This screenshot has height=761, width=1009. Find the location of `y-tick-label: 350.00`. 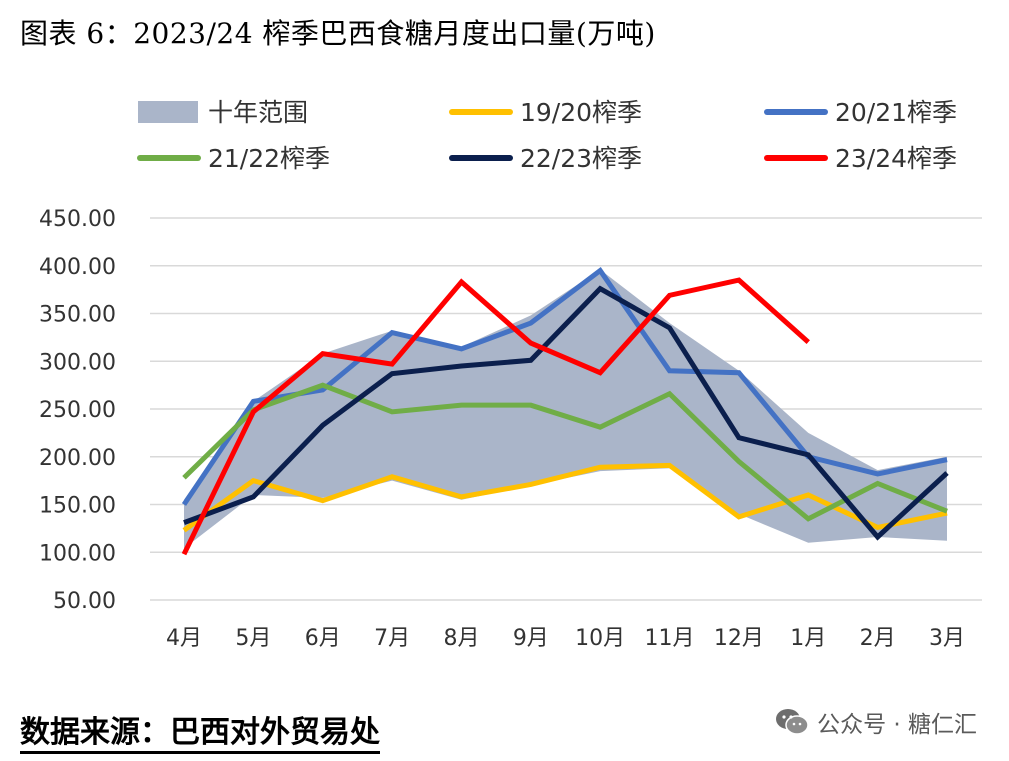

y-tick-label: 350.00 is located at coordinates (77, 315).